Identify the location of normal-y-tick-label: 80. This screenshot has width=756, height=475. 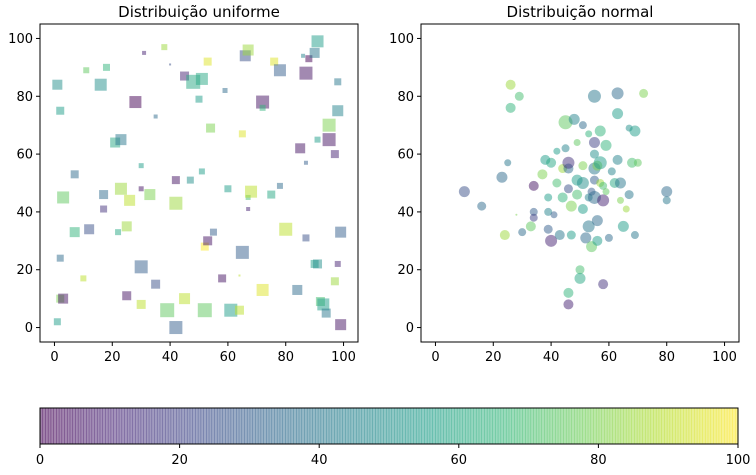
(405, 97).